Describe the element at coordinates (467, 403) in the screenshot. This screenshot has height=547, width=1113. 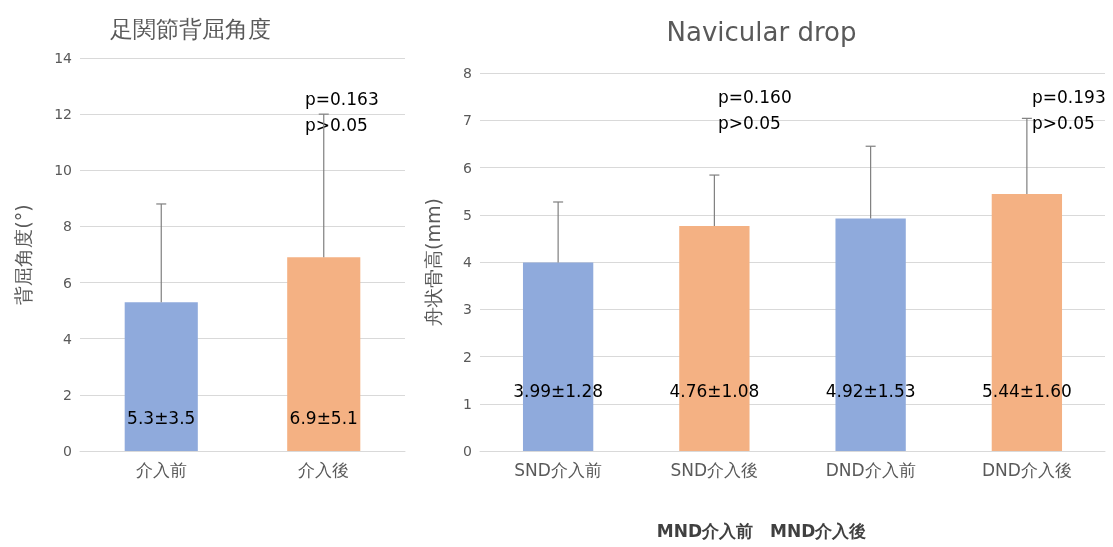
I see `y-tick-label: 1` at that location.